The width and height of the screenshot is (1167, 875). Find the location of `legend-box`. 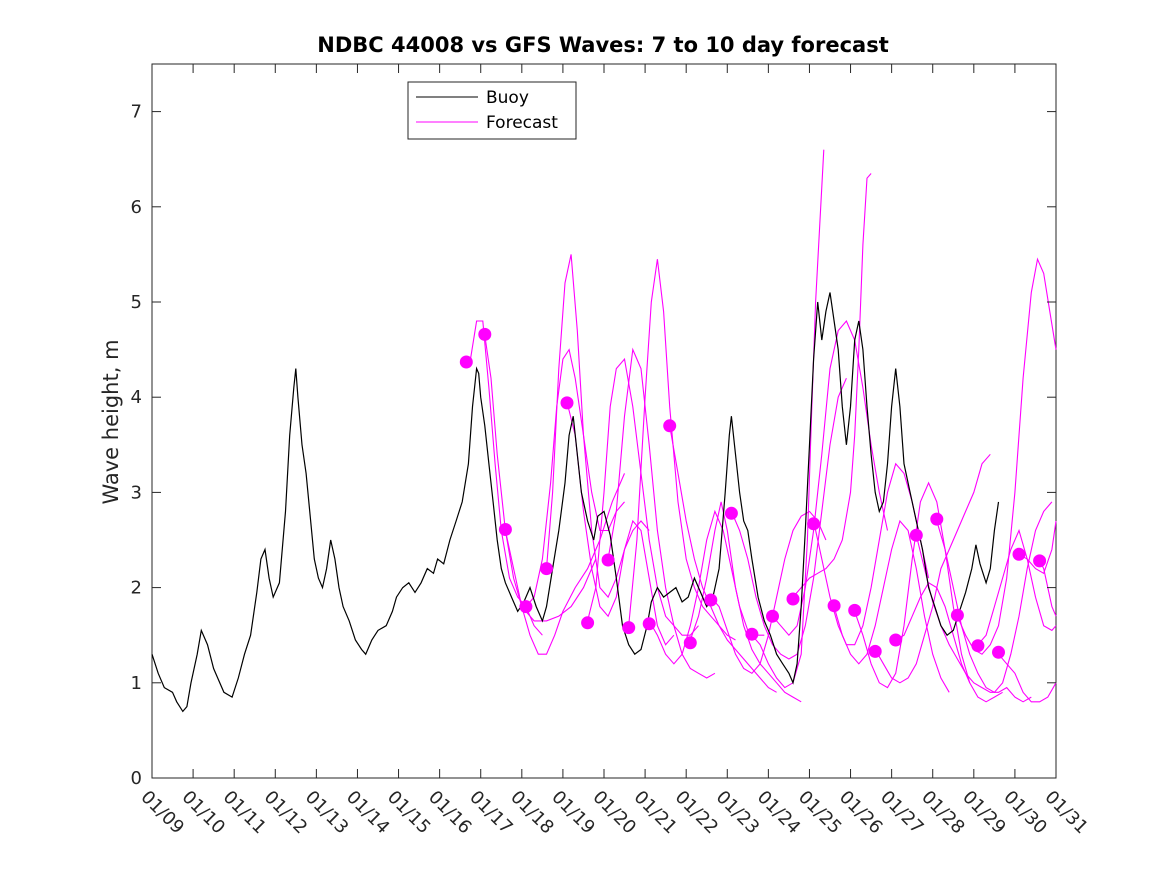

legend-box is located at coordinates (492, 110).